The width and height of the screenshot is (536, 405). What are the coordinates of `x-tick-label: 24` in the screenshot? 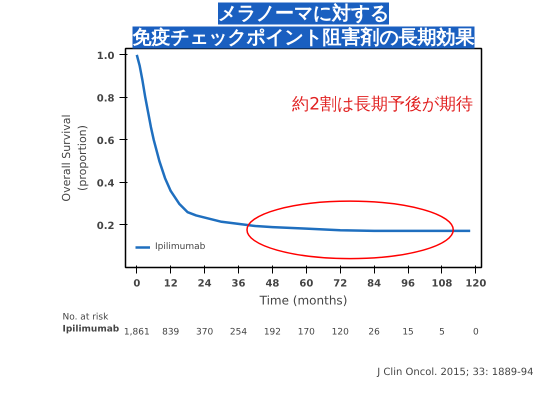 It's located at (205, 284).